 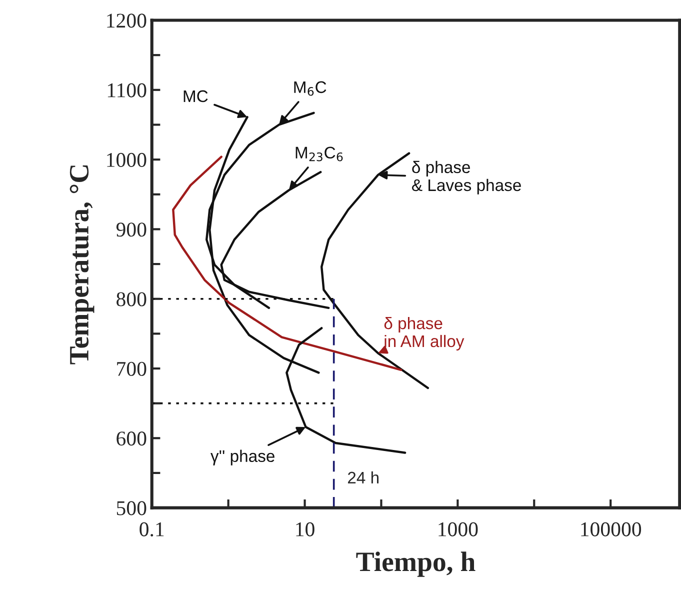 I want to click on y-tick-label: 900, so click(x=131, y=229).